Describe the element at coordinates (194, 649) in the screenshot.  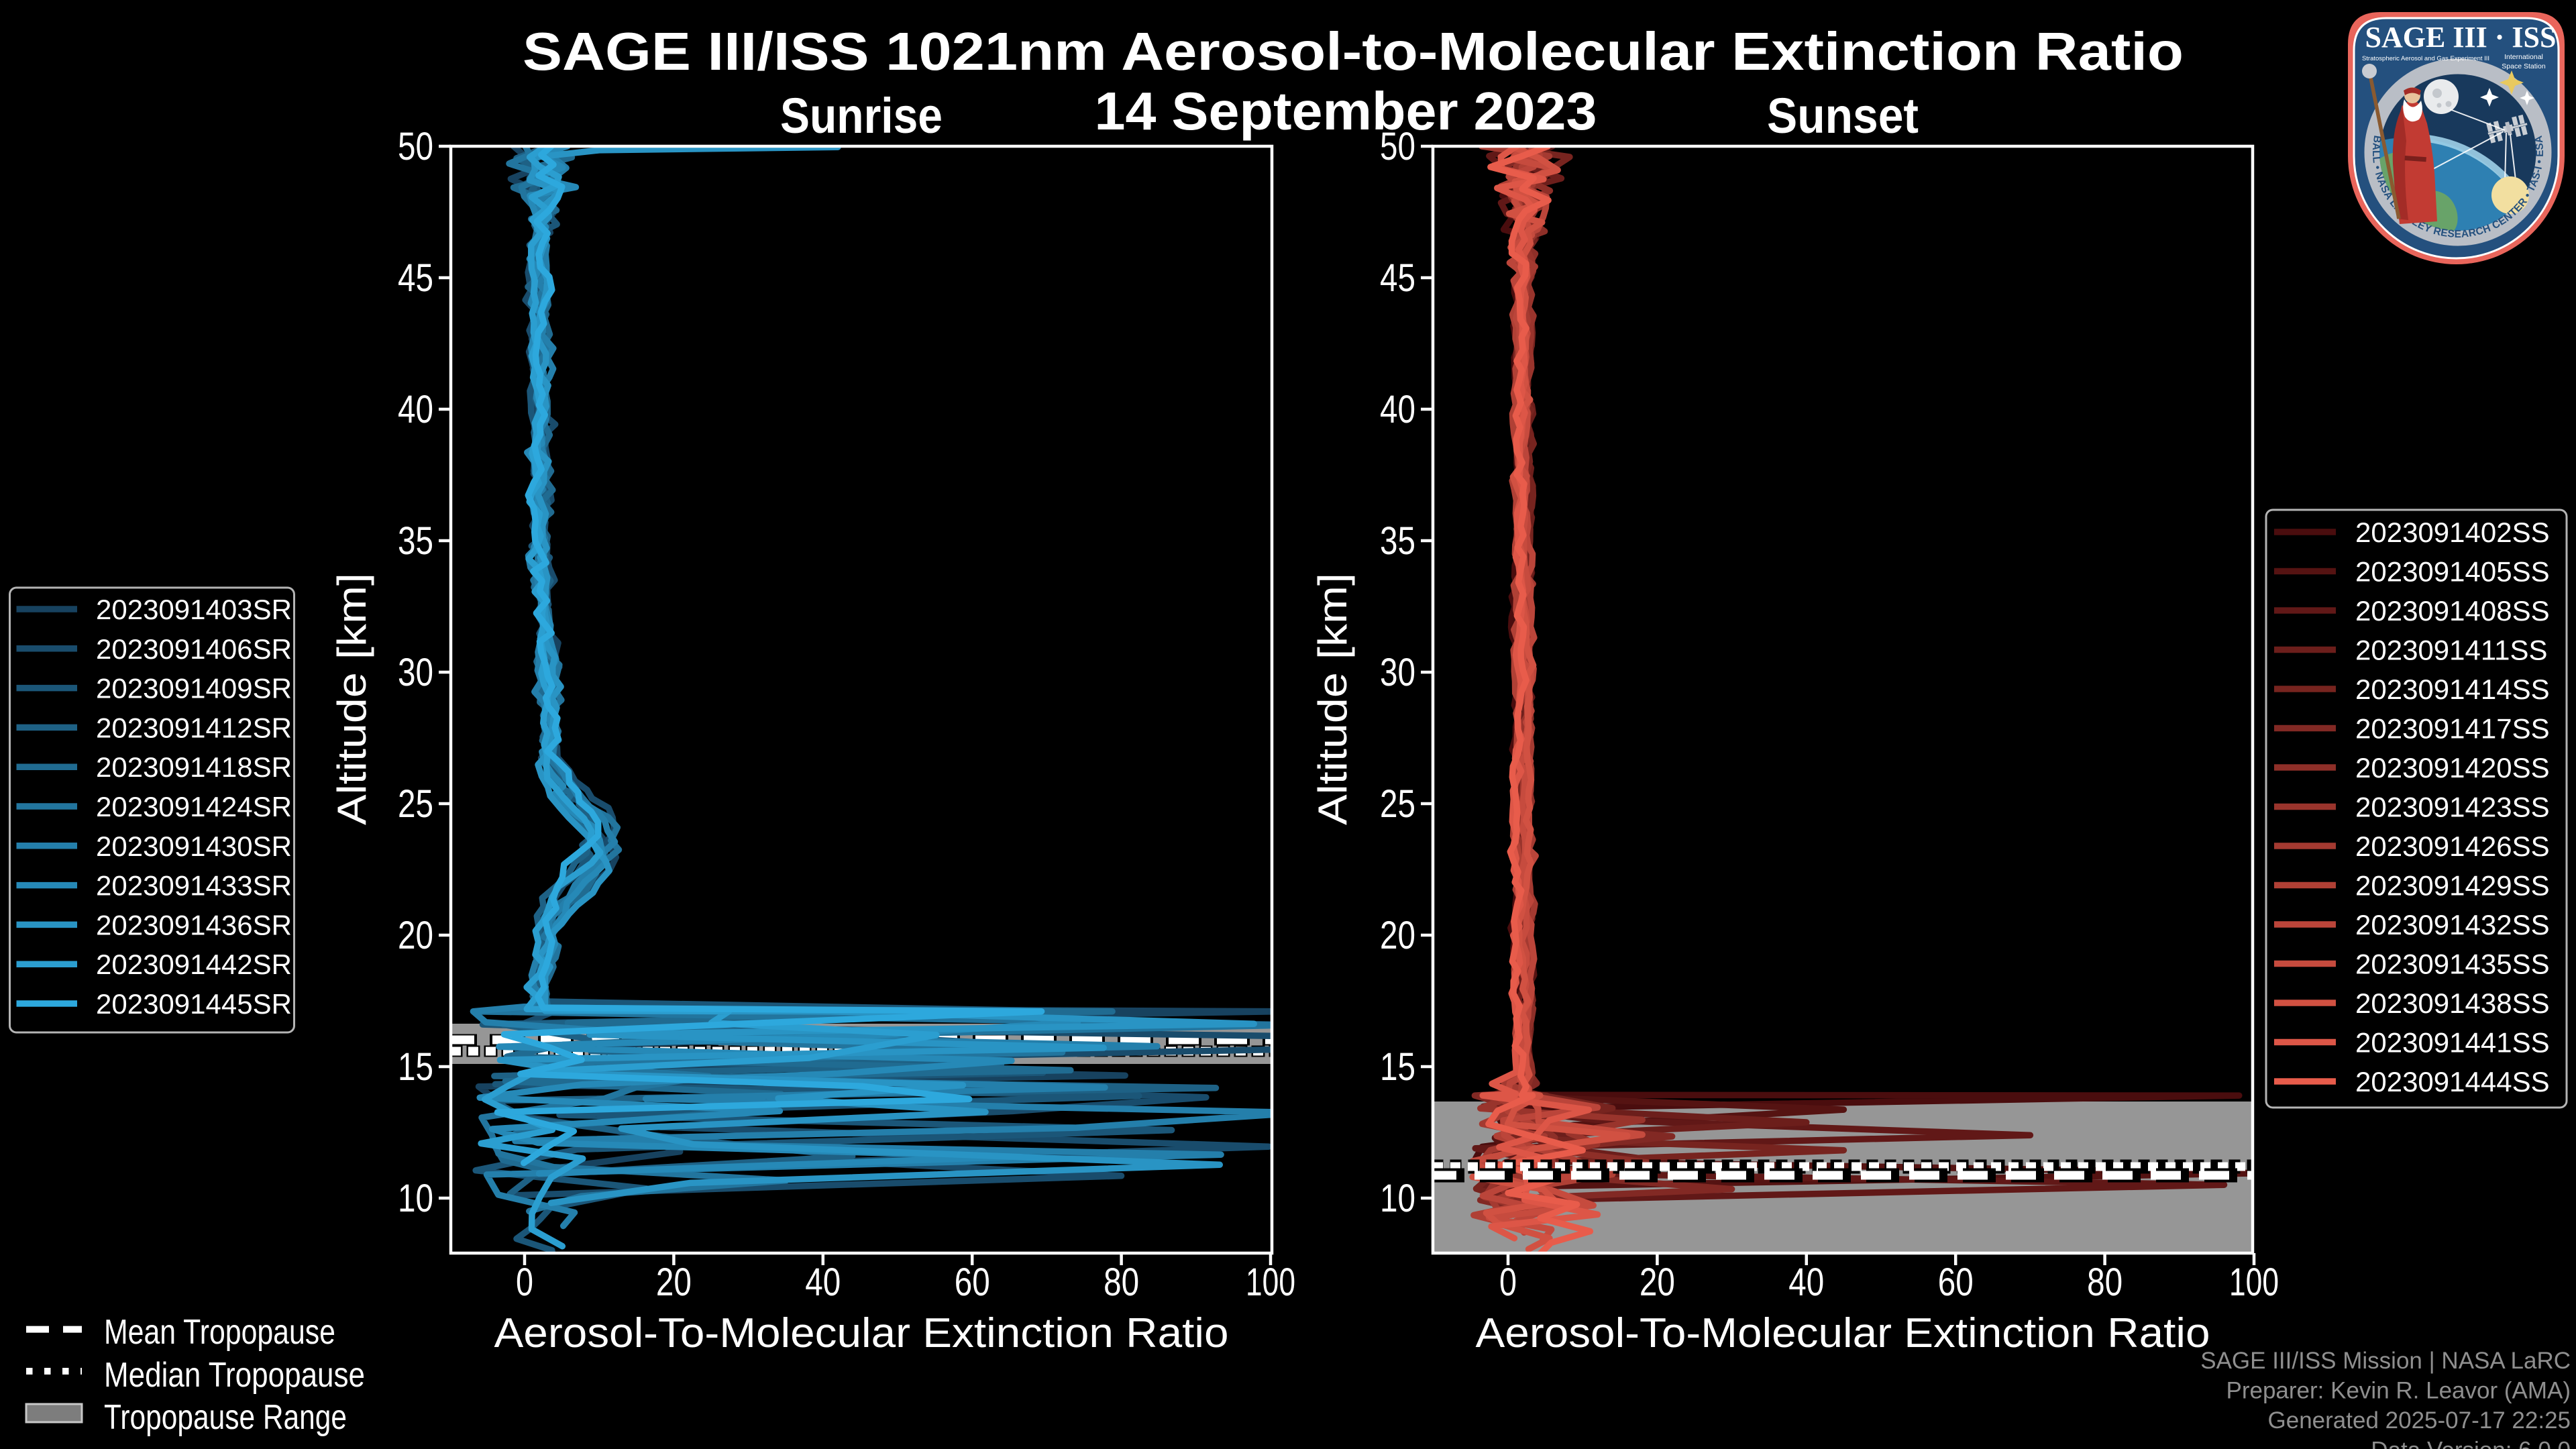
I see `svg-text: 2023091406SR` at that location.